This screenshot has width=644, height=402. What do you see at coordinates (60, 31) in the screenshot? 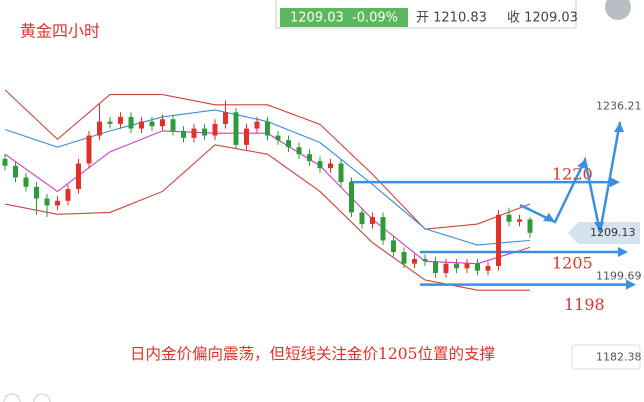
I see `chart-title: 黄金四小时` at bounding box center [60, 31].